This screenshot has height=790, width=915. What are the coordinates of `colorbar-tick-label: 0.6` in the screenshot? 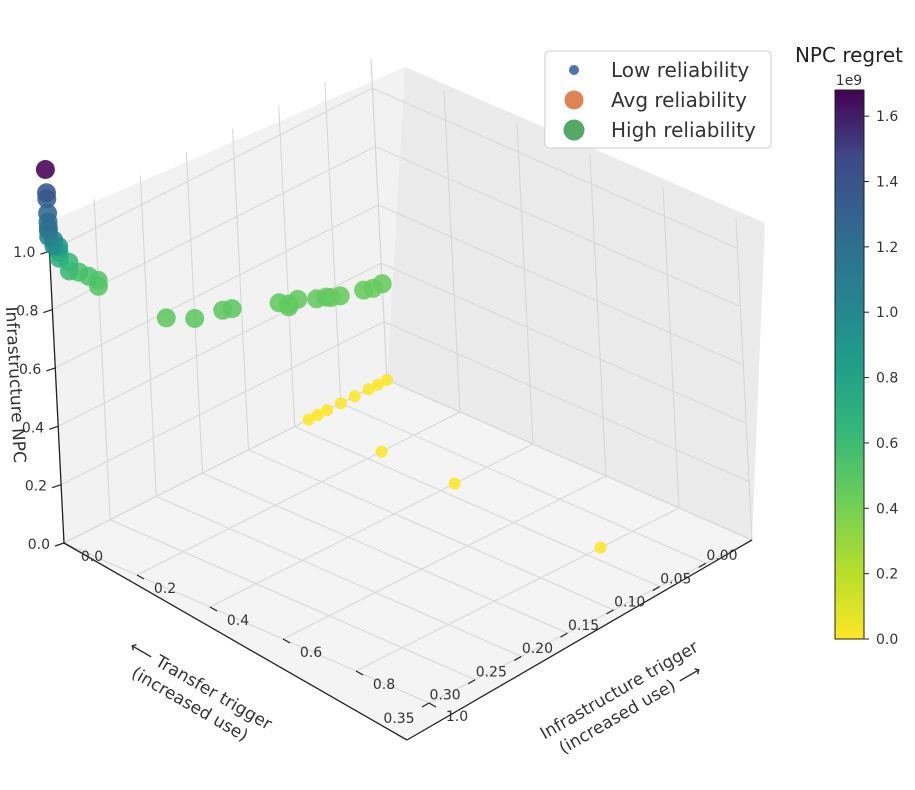 It's located at (887, 444).